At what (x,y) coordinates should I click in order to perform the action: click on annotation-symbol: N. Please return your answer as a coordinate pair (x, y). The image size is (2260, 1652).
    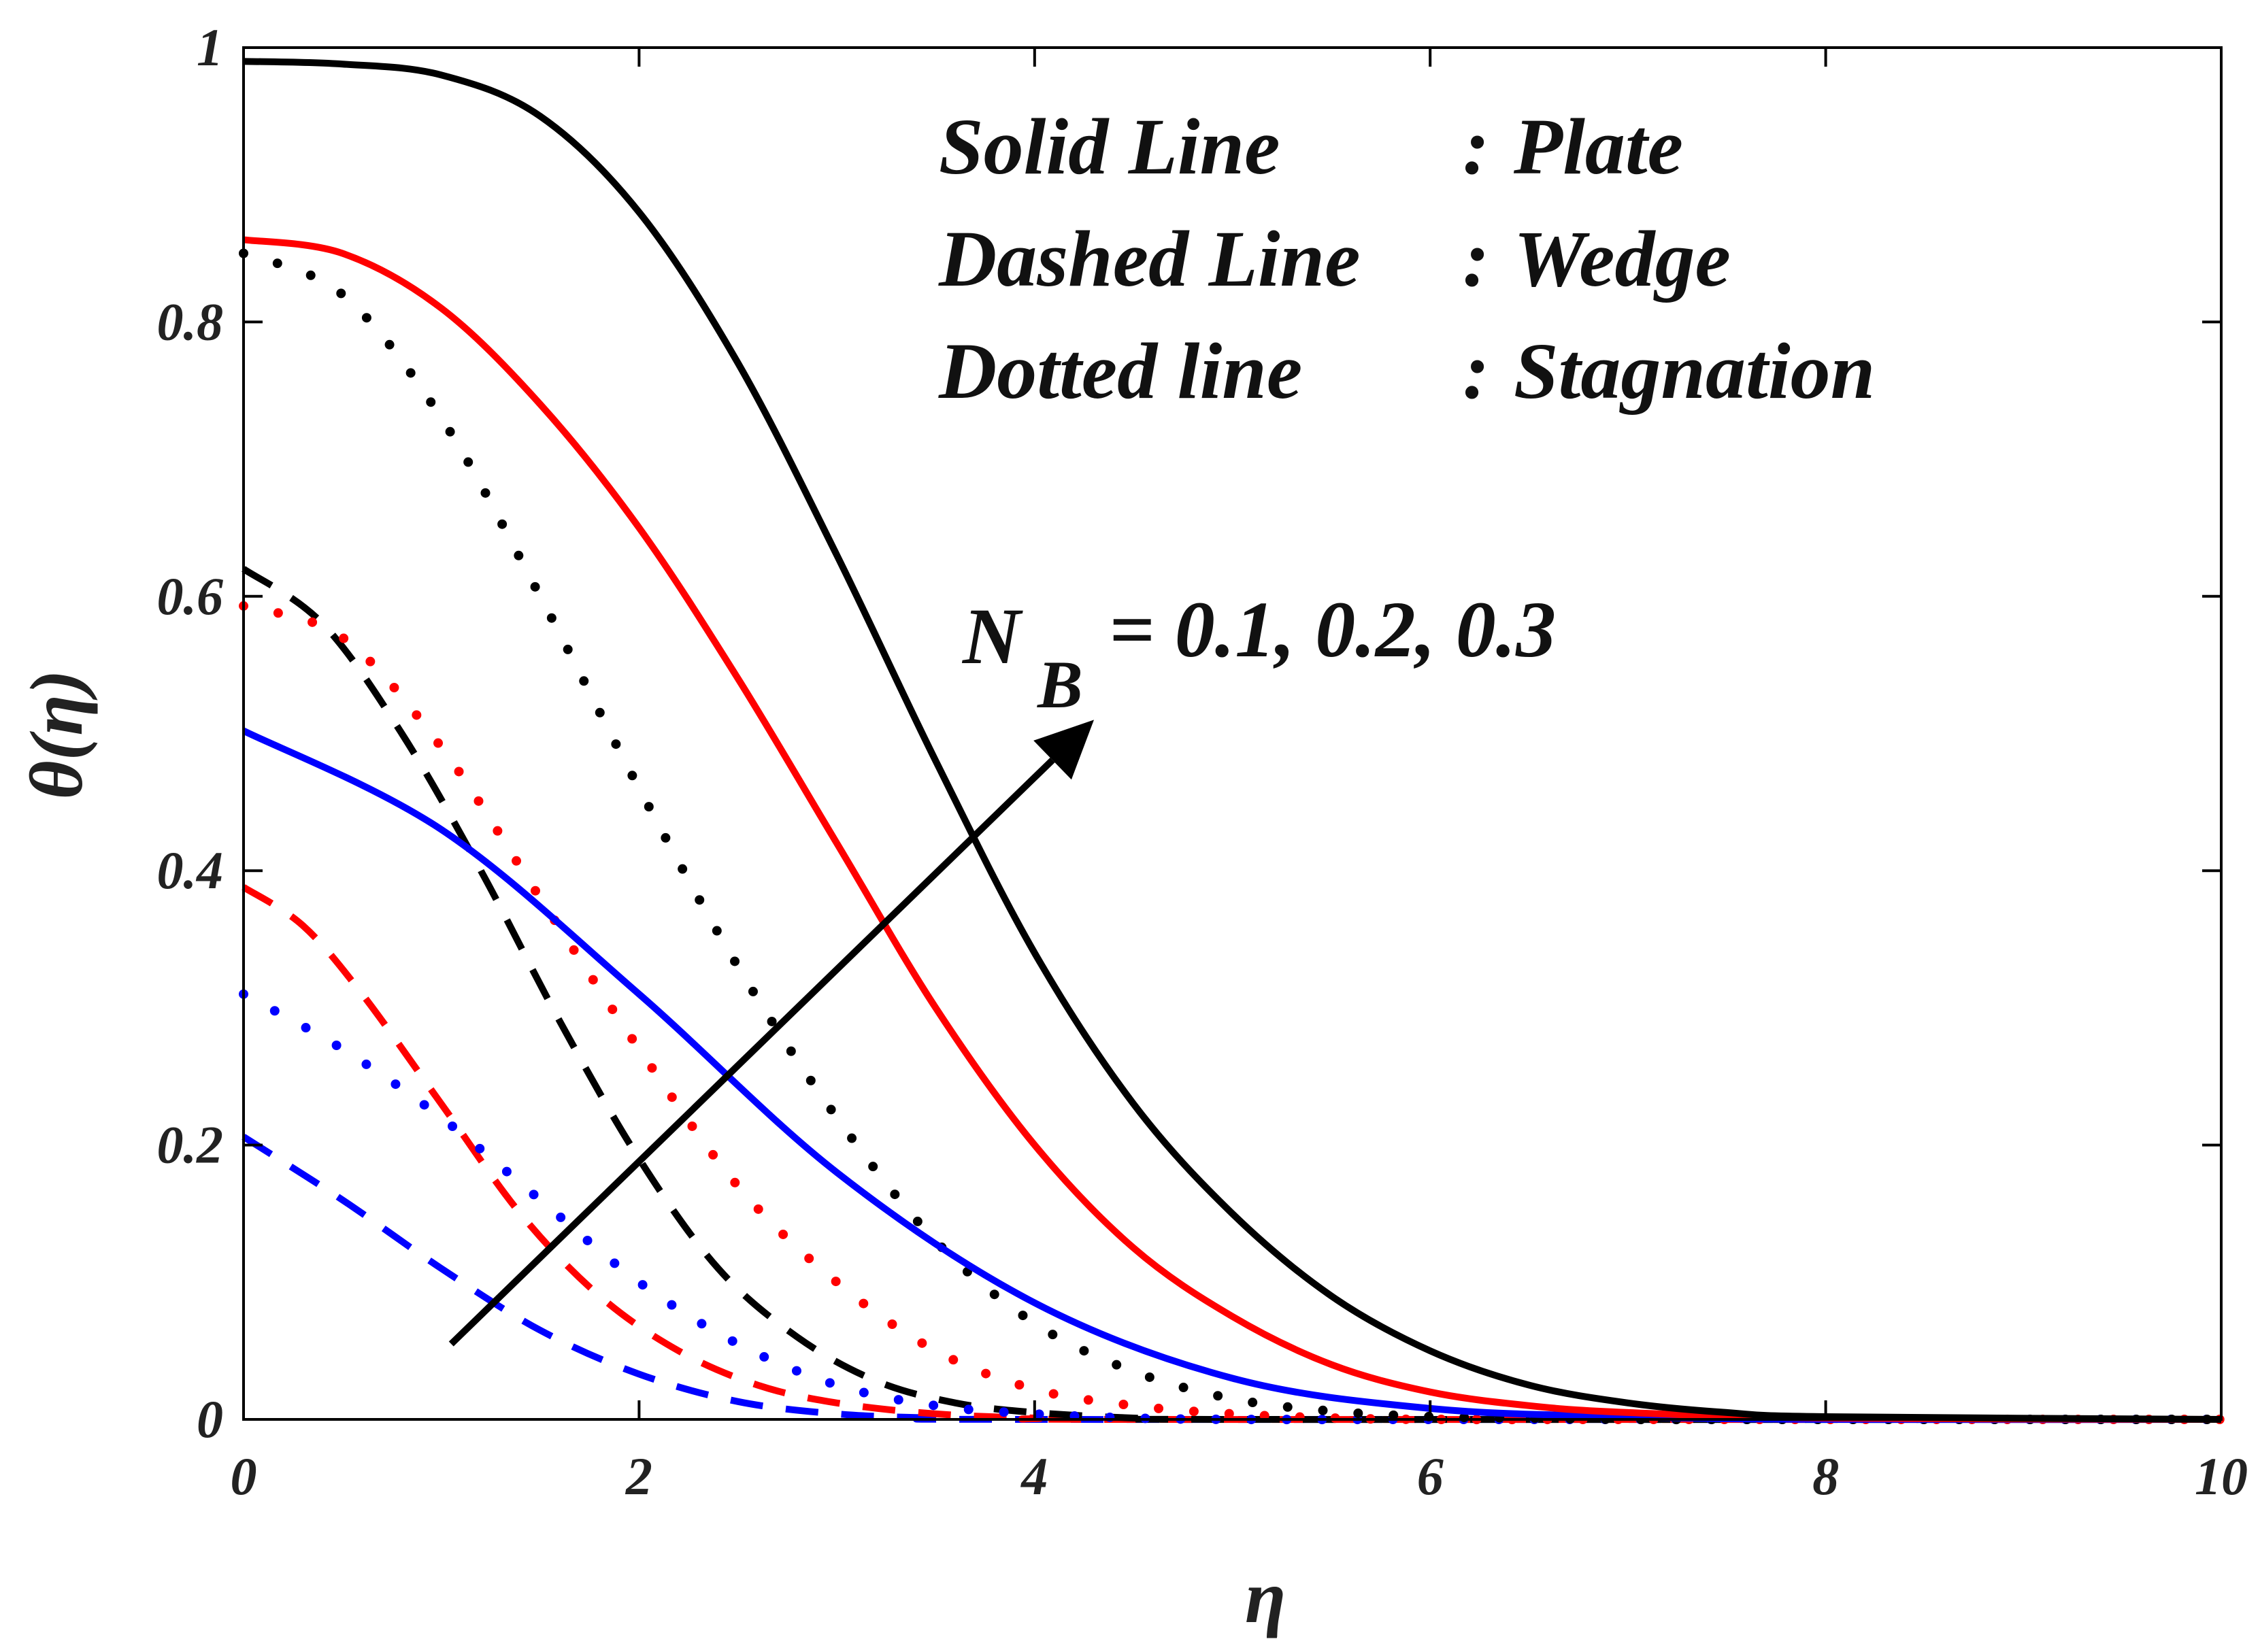
    Looking at the image, I should click on (992, 637).